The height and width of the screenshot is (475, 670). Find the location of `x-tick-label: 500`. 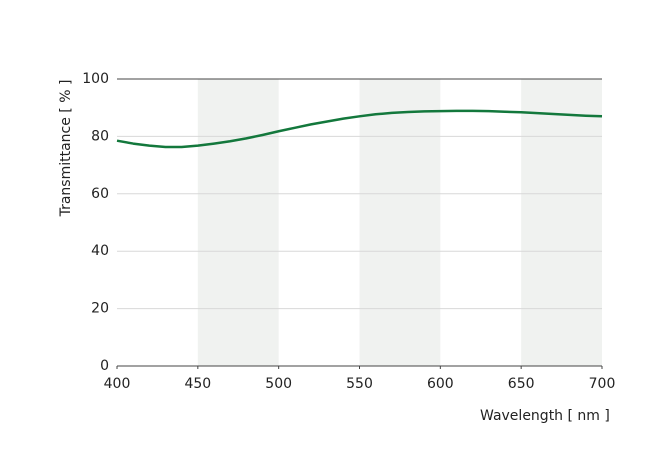

x-tick-label: 500 is located at coordinates (278, 384).